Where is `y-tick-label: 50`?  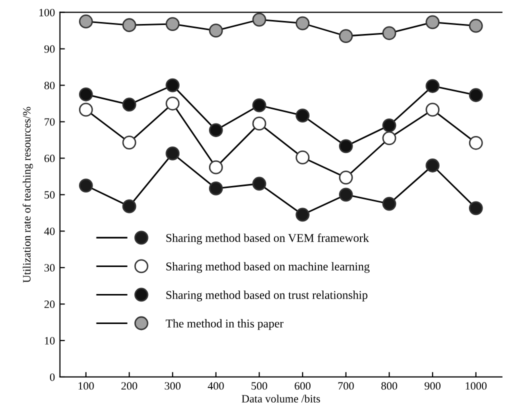 y-tick-label: 50 is located at coordinates (49, 195).